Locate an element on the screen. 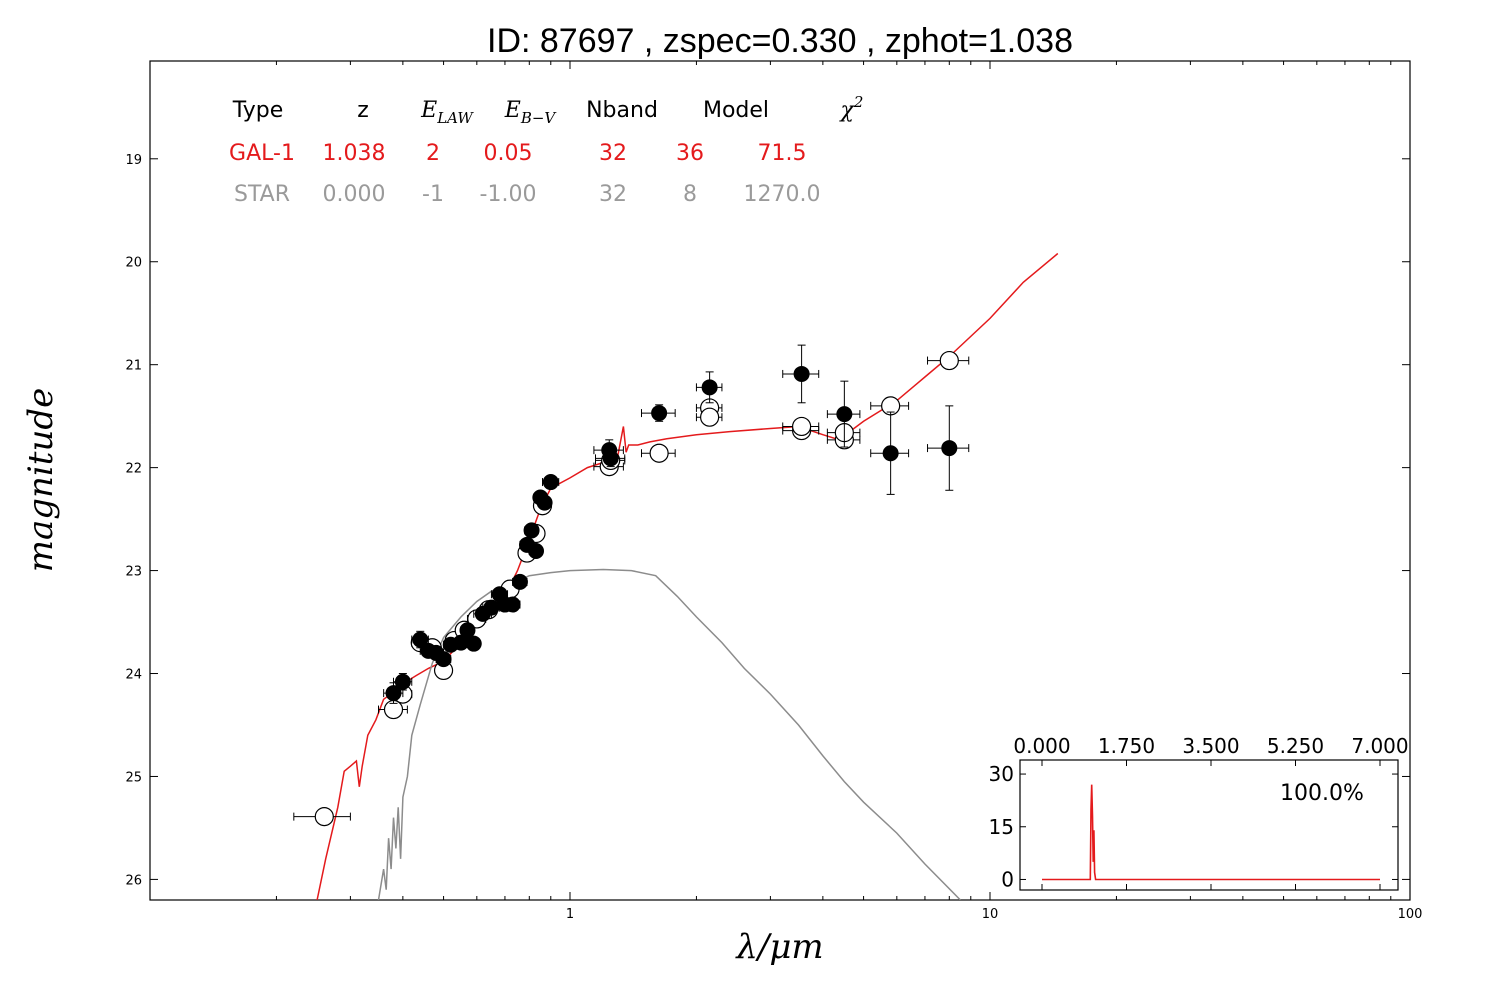  y-tick-label: 25 is located at coordinates (133, 777).